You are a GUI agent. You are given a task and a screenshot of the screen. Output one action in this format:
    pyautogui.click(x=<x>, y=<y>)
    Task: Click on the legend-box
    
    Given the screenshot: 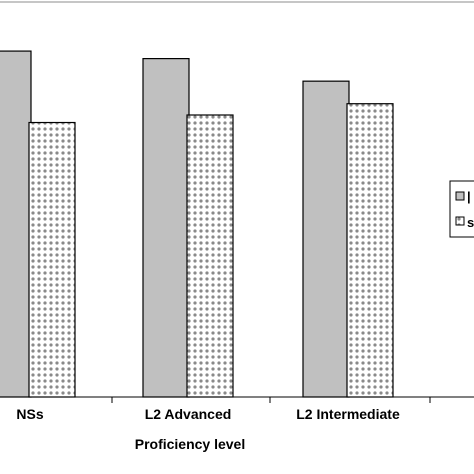 What is the action you would take?
    pyautogui.click(x=461, y=209)
    